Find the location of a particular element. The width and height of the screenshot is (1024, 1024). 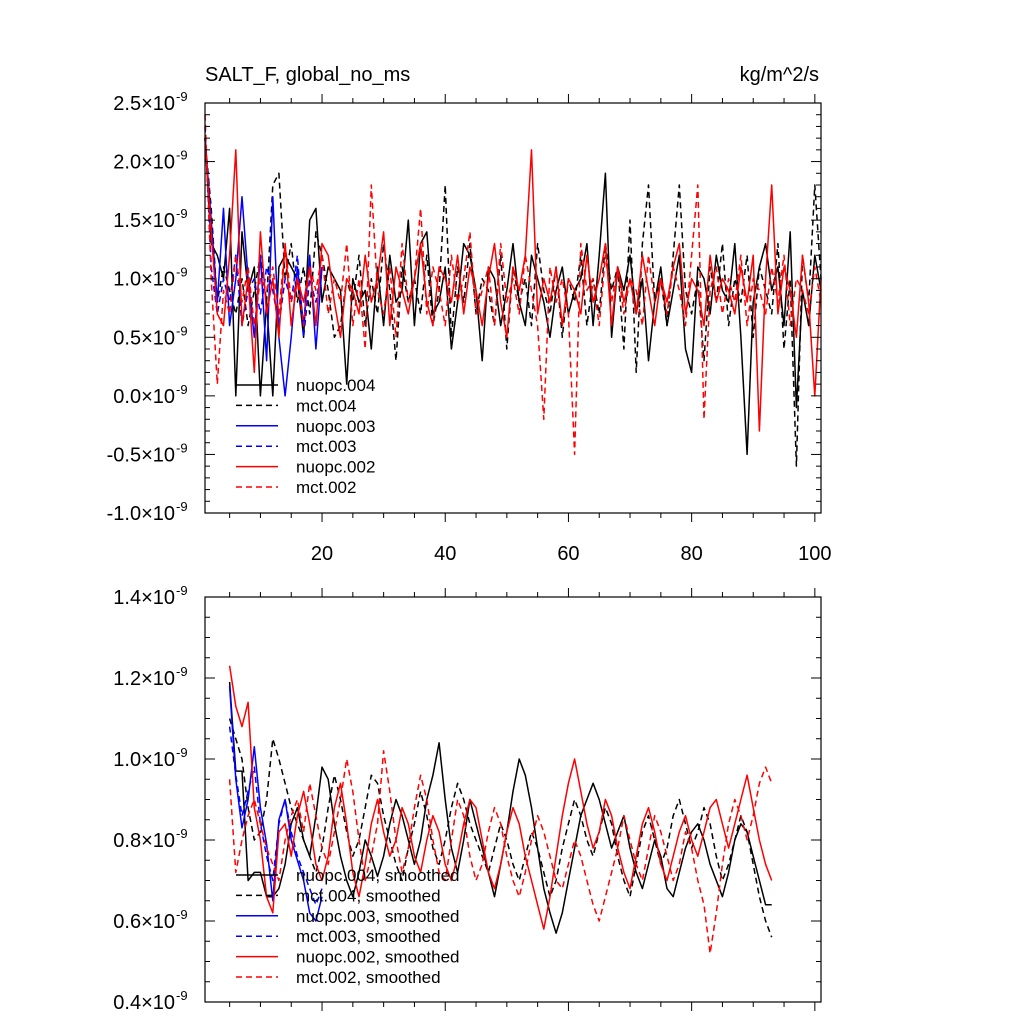

series-line-mct-002-smoothed is located at coordinates (500, 852).